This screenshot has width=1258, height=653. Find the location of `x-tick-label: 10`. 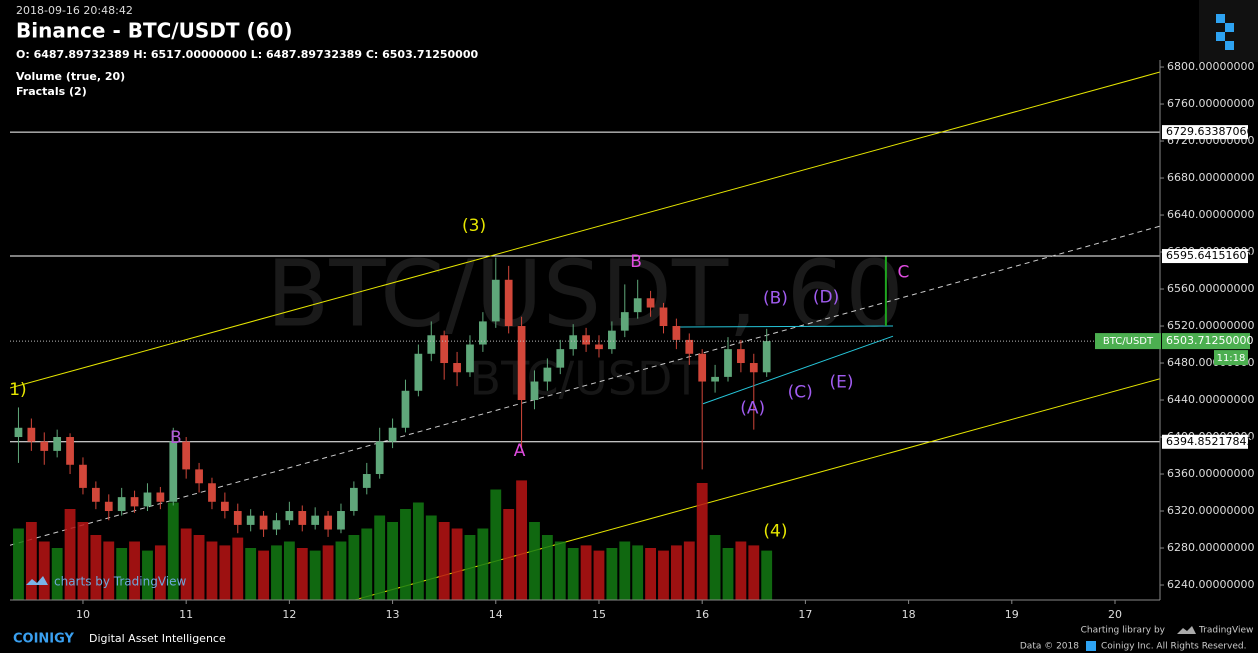

x-tick-label: 10 is located at coordinates (83, 614).